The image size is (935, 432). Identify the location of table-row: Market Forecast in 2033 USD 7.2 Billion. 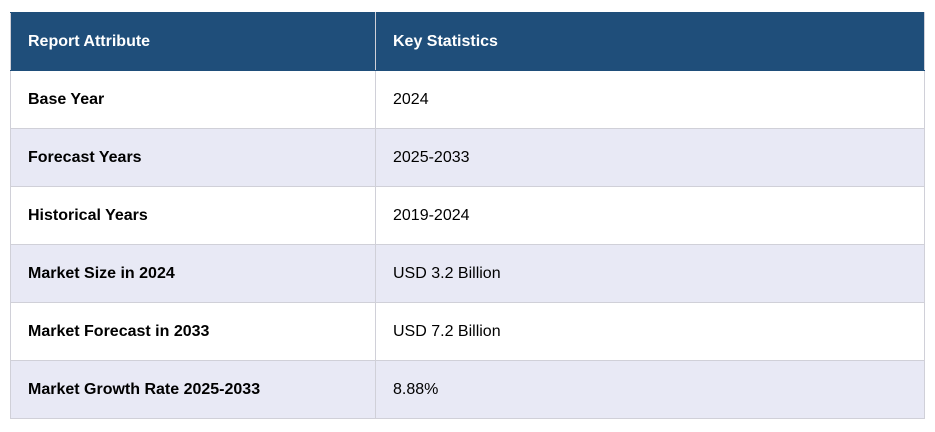
(467, 331).